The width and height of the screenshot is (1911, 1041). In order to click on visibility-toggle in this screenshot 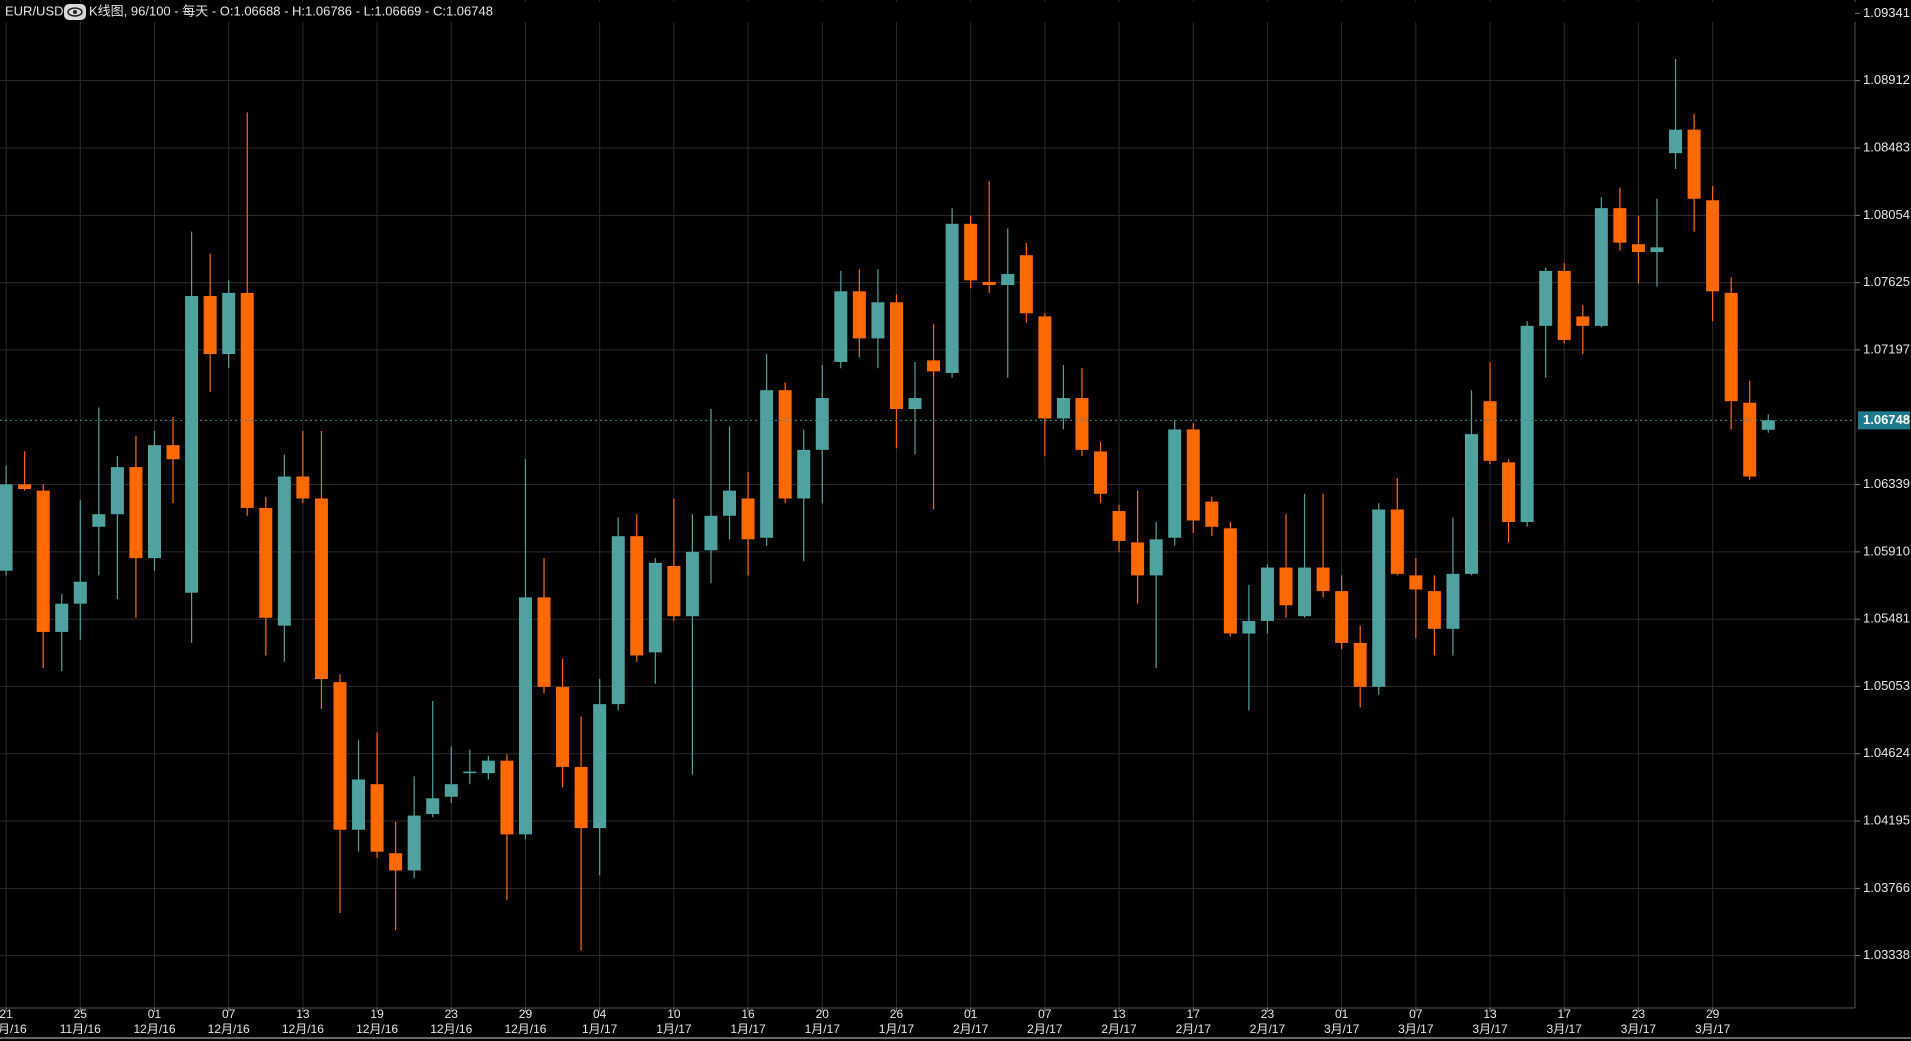, I will do `click(75, 12)`.